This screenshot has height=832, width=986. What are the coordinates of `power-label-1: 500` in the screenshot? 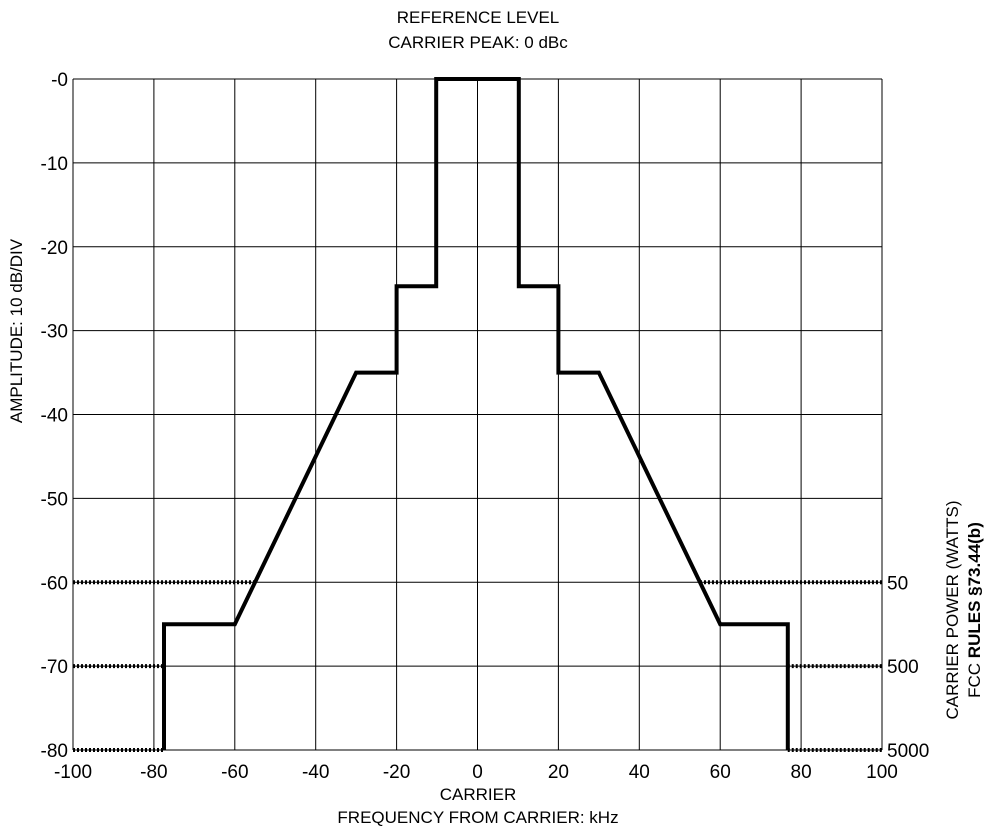 It's located at (903, 667).